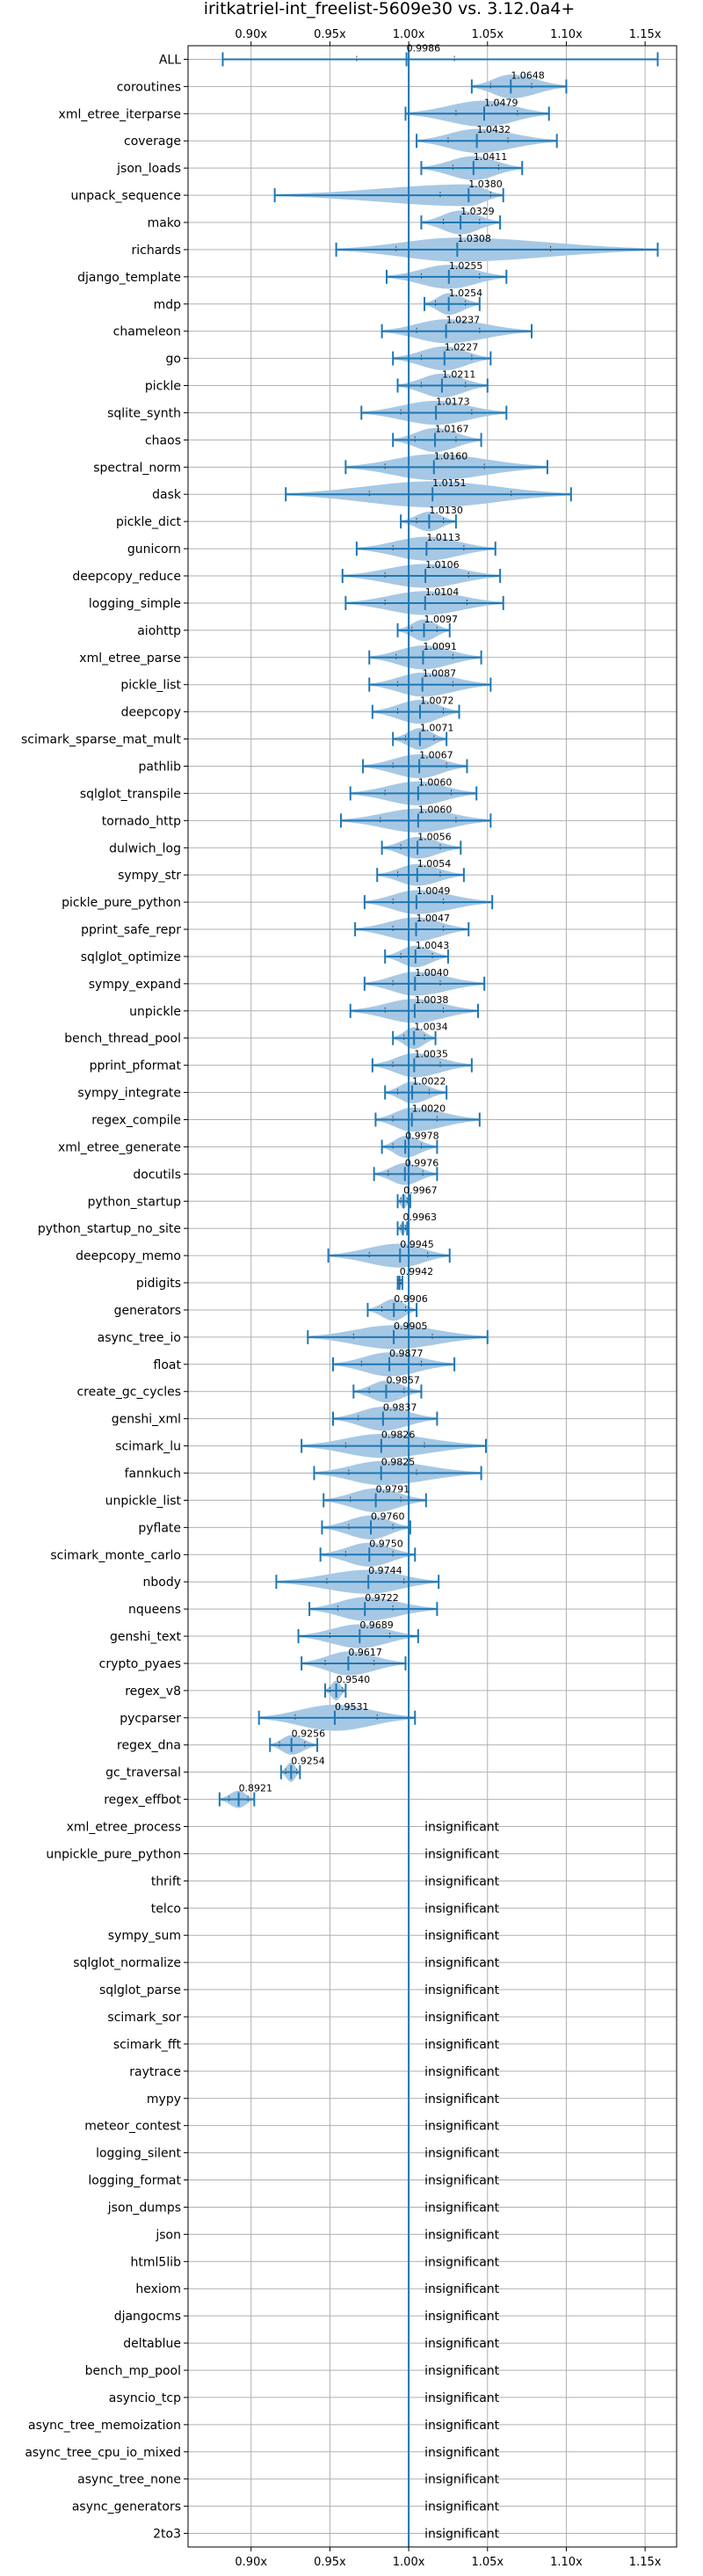 The width and height of the screenshot is (703, 2576). Describe the element at coordinates (155, 2072) in the screenshot. I see `benchmark-name-label: raytrace` at that location.